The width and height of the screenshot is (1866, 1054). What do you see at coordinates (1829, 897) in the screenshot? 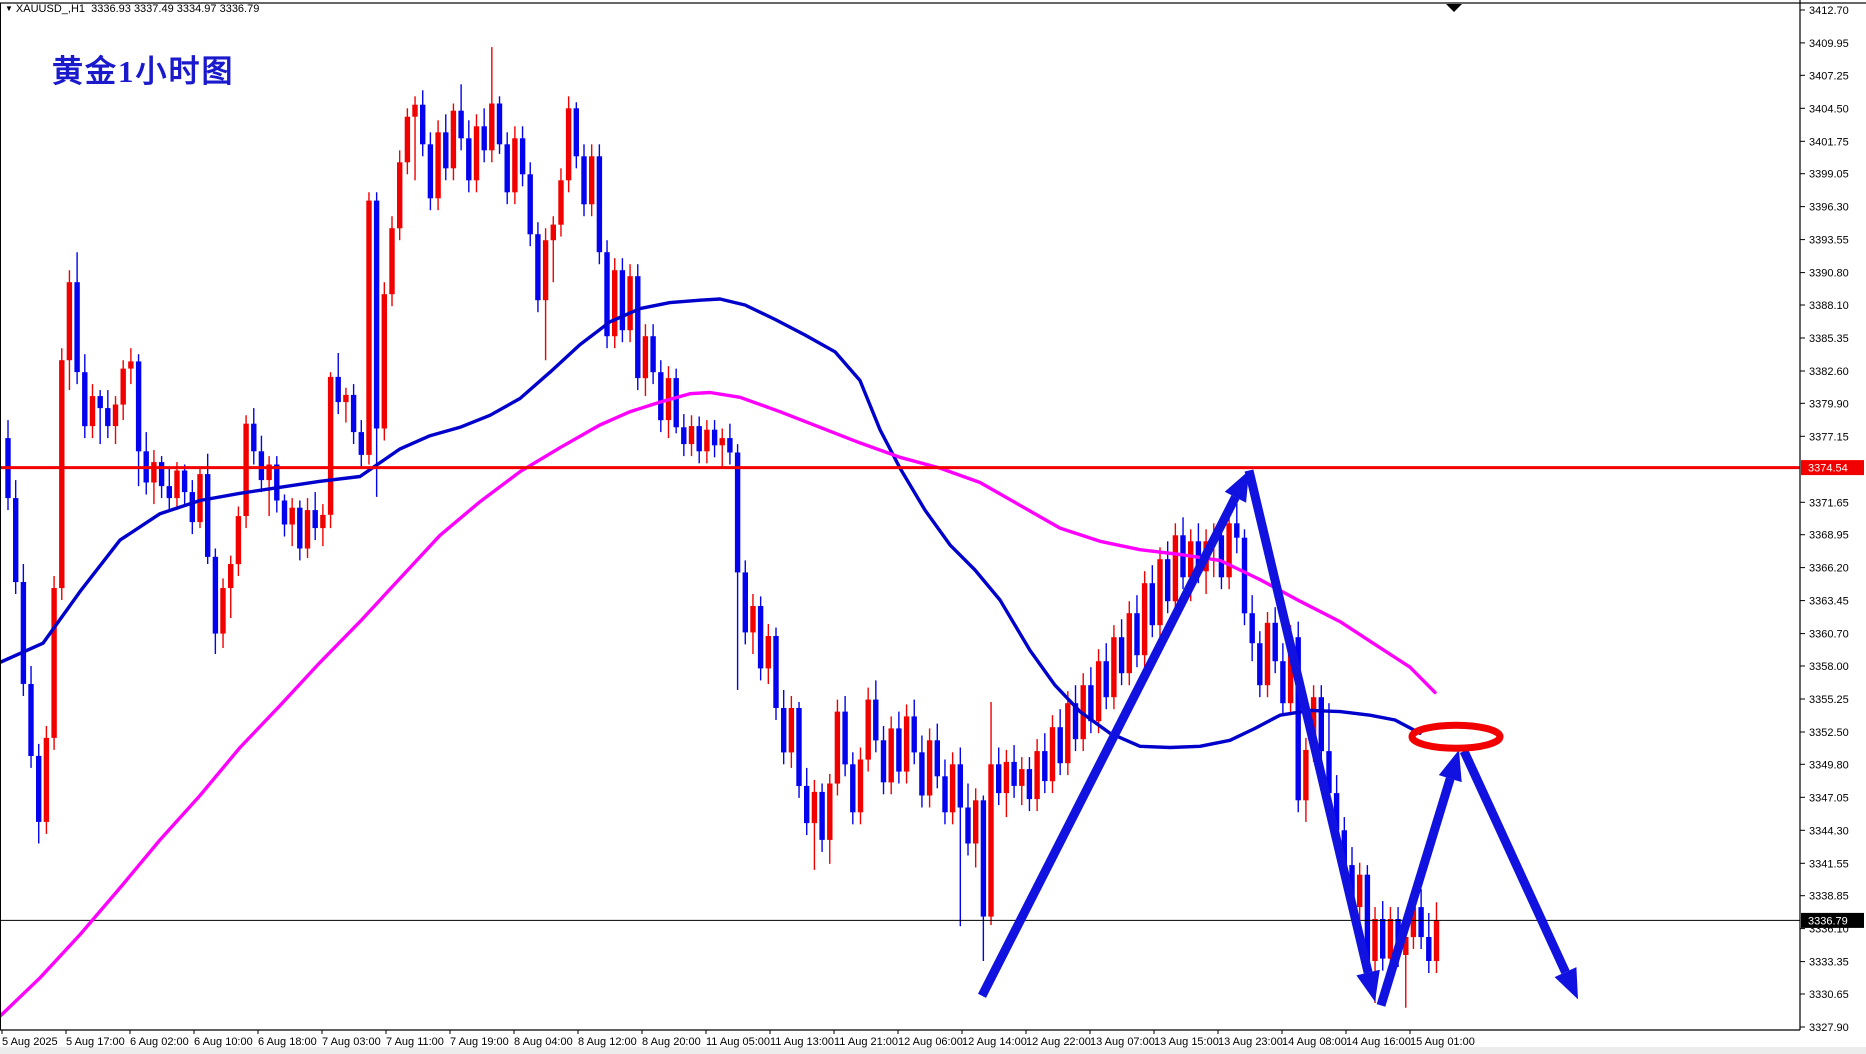
I see `price-tick-label: 3338.85` at bounding box center [1829, 897].